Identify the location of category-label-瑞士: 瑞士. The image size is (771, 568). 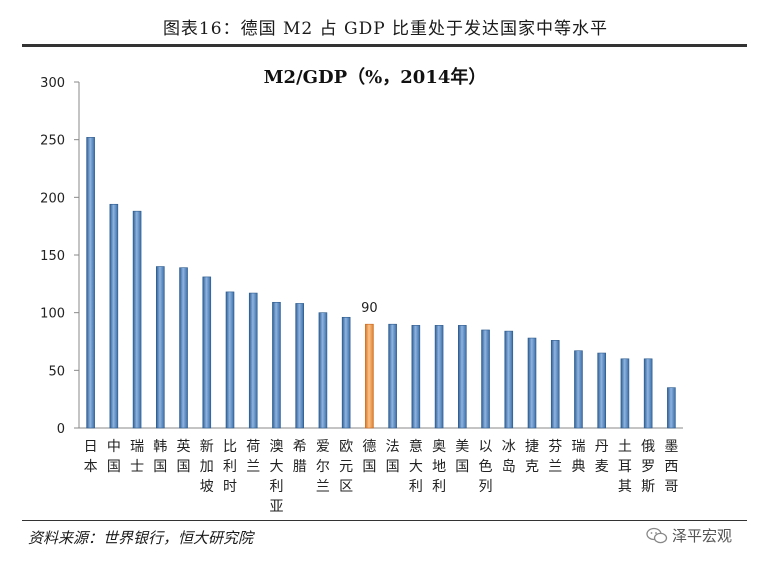
(137, 457).